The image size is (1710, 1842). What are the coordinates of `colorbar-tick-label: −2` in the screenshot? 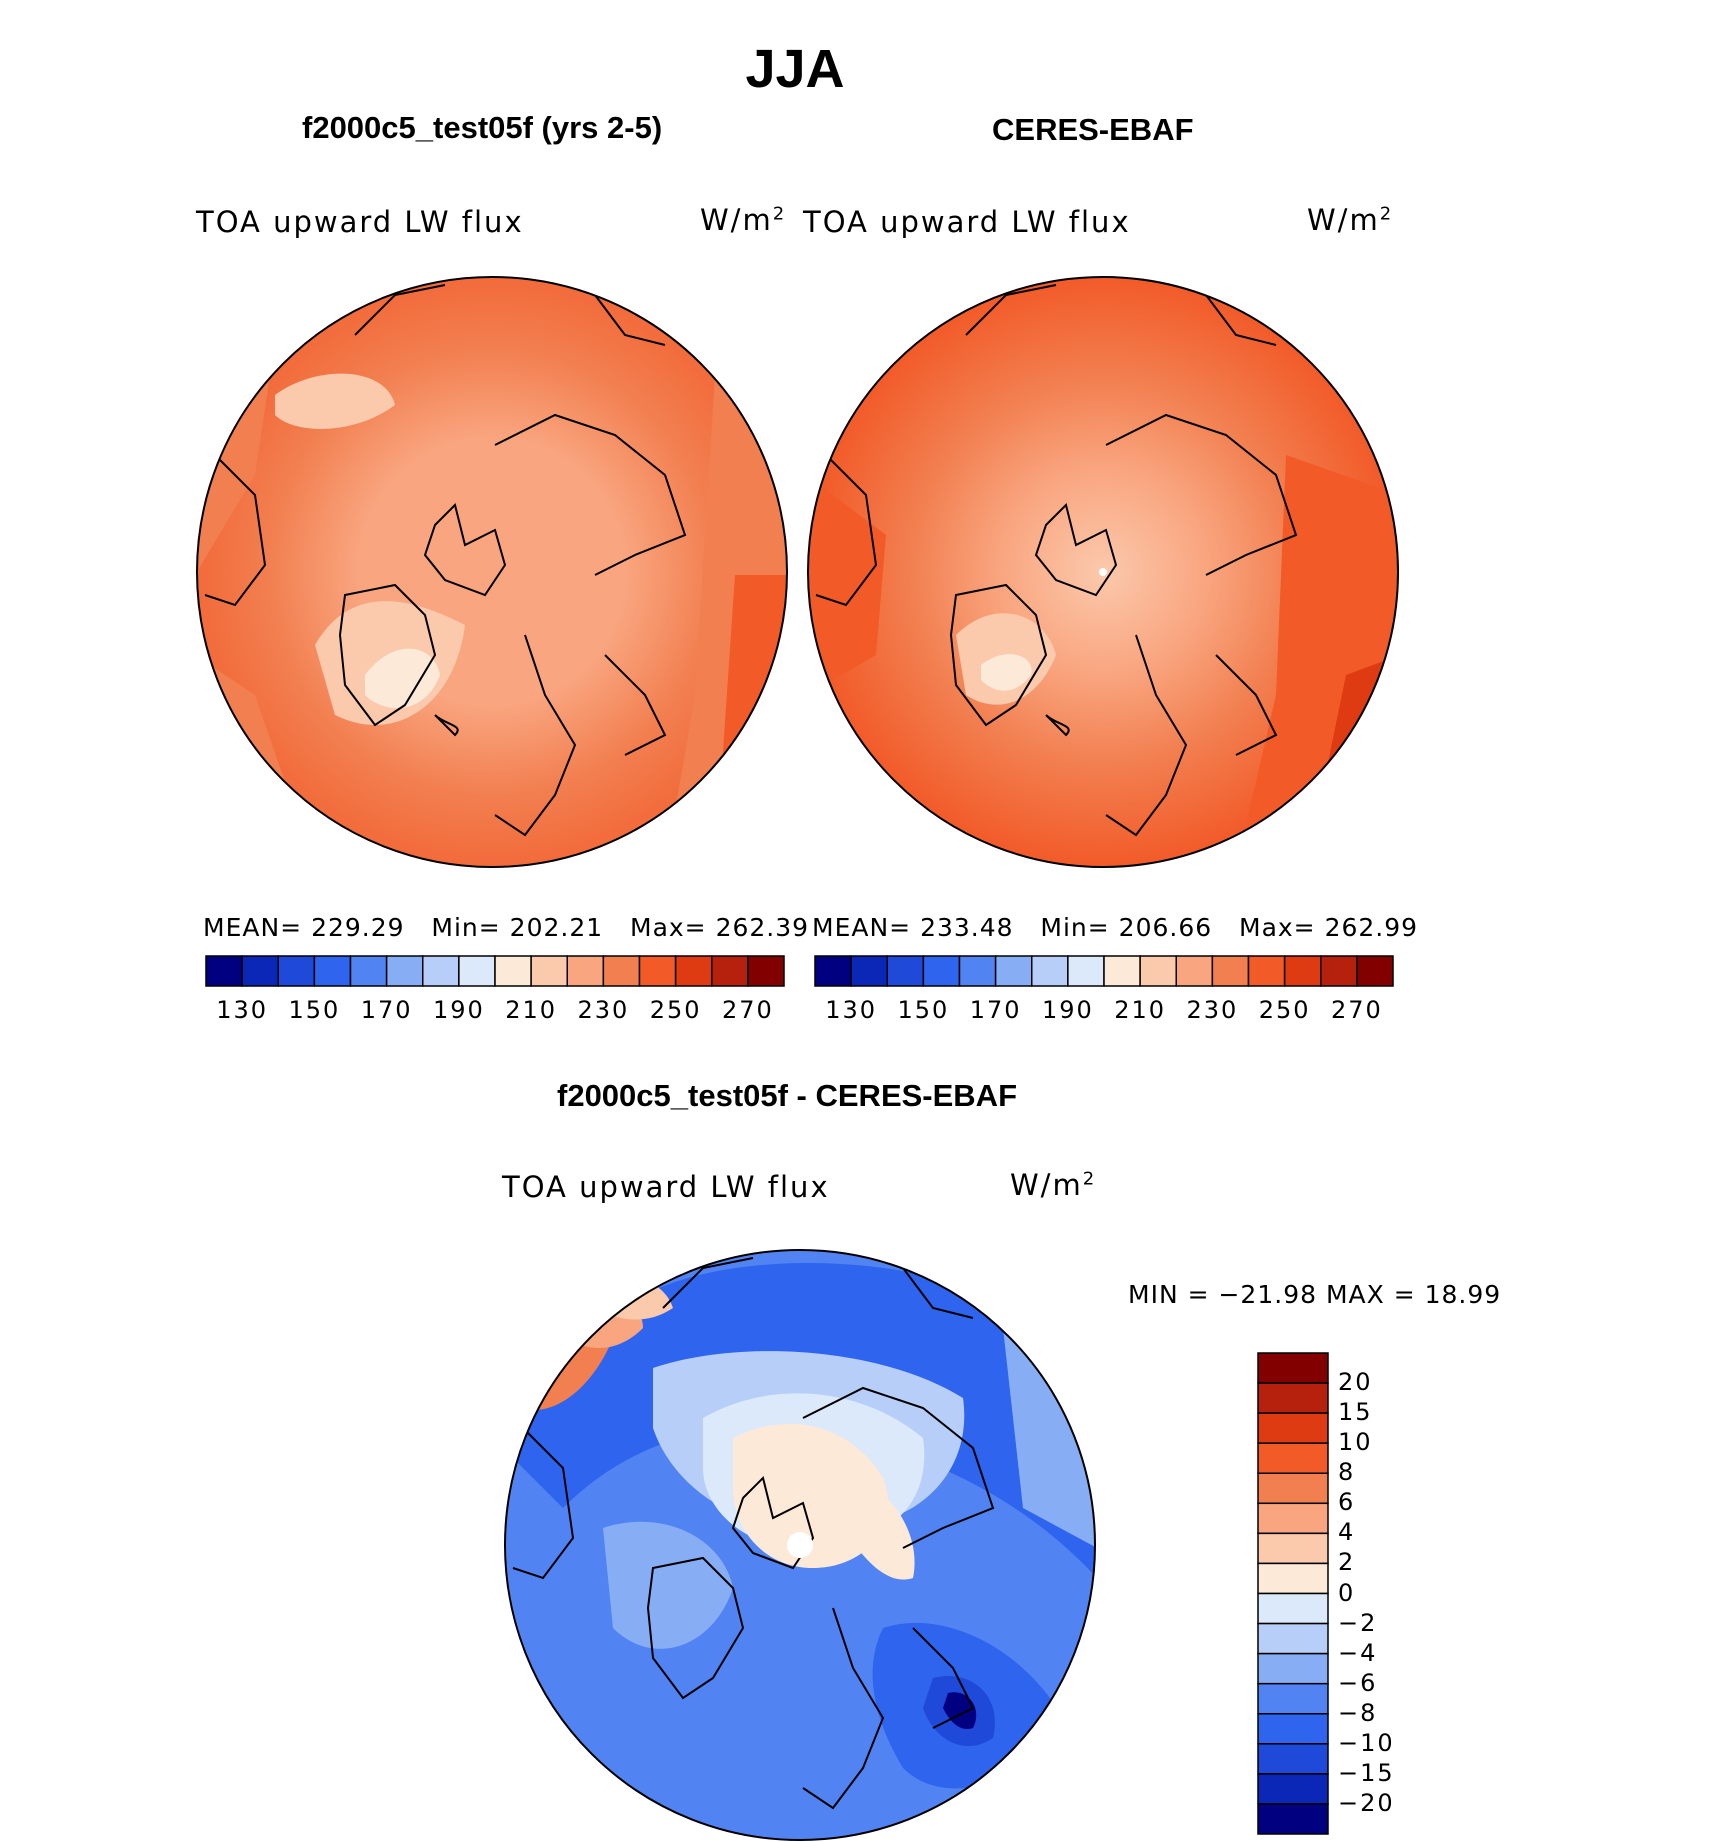 It's located at (1358, 1622).